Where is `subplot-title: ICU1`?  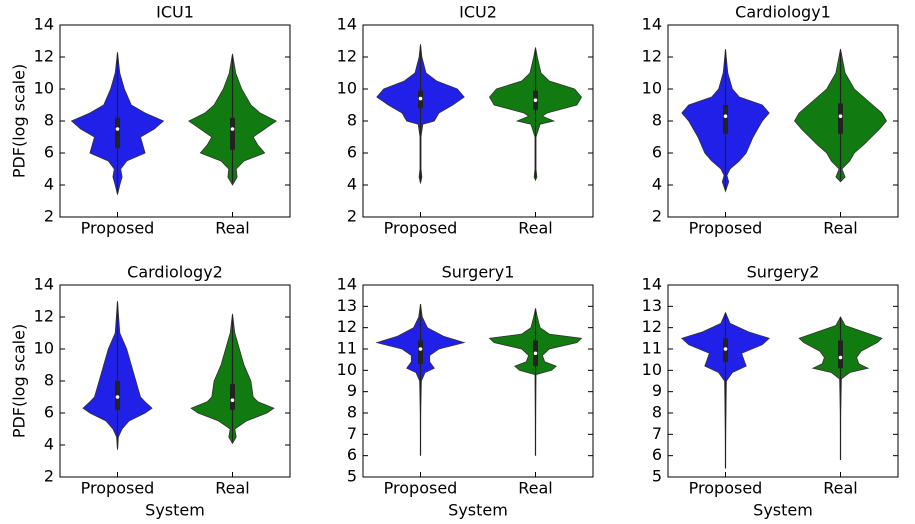
subplot-title: ICU1 is located at coordinates (175, 12).